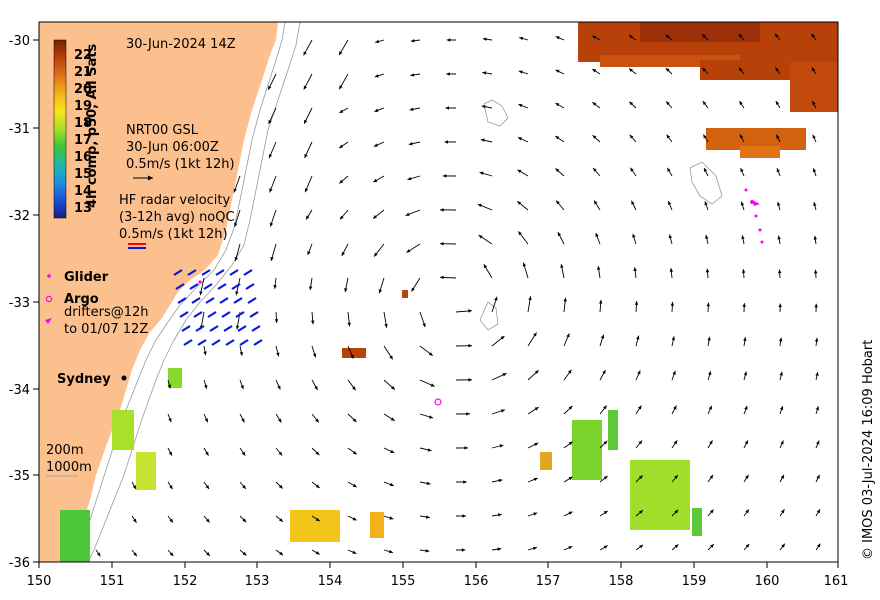 The image size is (880, 600). Describe the element at coordinates (496, 113) in the screenshot. I see `seamount-contour` at that location.